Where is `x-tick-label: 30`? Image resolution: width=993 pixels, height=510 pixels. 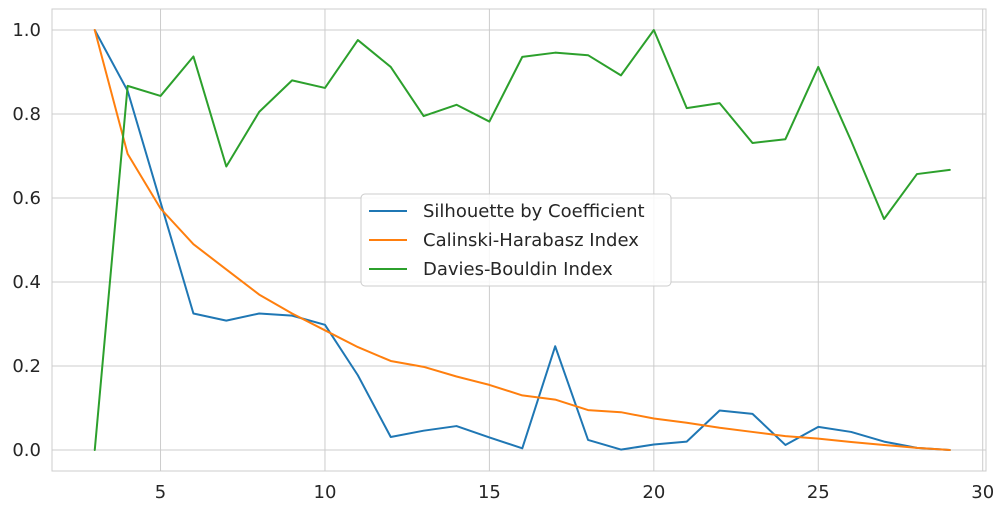 x-tick-label: 30 is located at coordinates (982, 492).